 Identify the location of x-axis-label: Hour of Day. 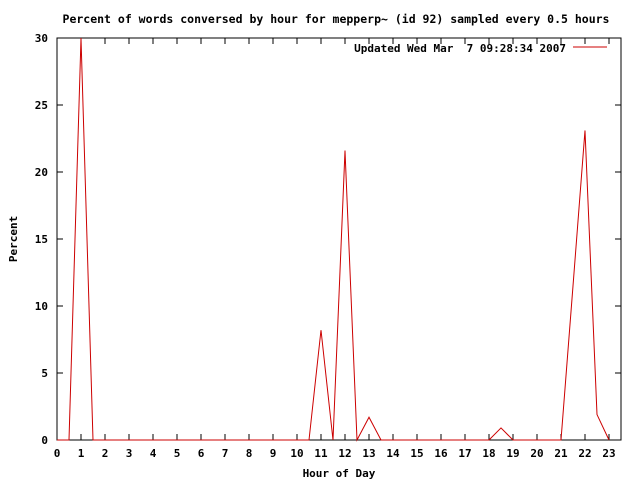
(339, 473).